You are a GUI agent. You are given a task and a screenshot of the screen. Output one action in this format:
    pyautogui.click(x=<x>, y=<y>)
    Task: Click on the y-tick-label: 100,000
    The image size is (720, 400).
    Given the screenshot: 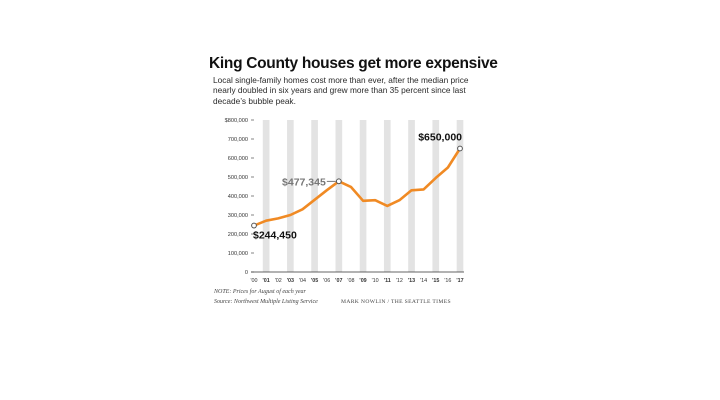 What is the action you would take?
    pyautogui.click(x=238, y=254)
    